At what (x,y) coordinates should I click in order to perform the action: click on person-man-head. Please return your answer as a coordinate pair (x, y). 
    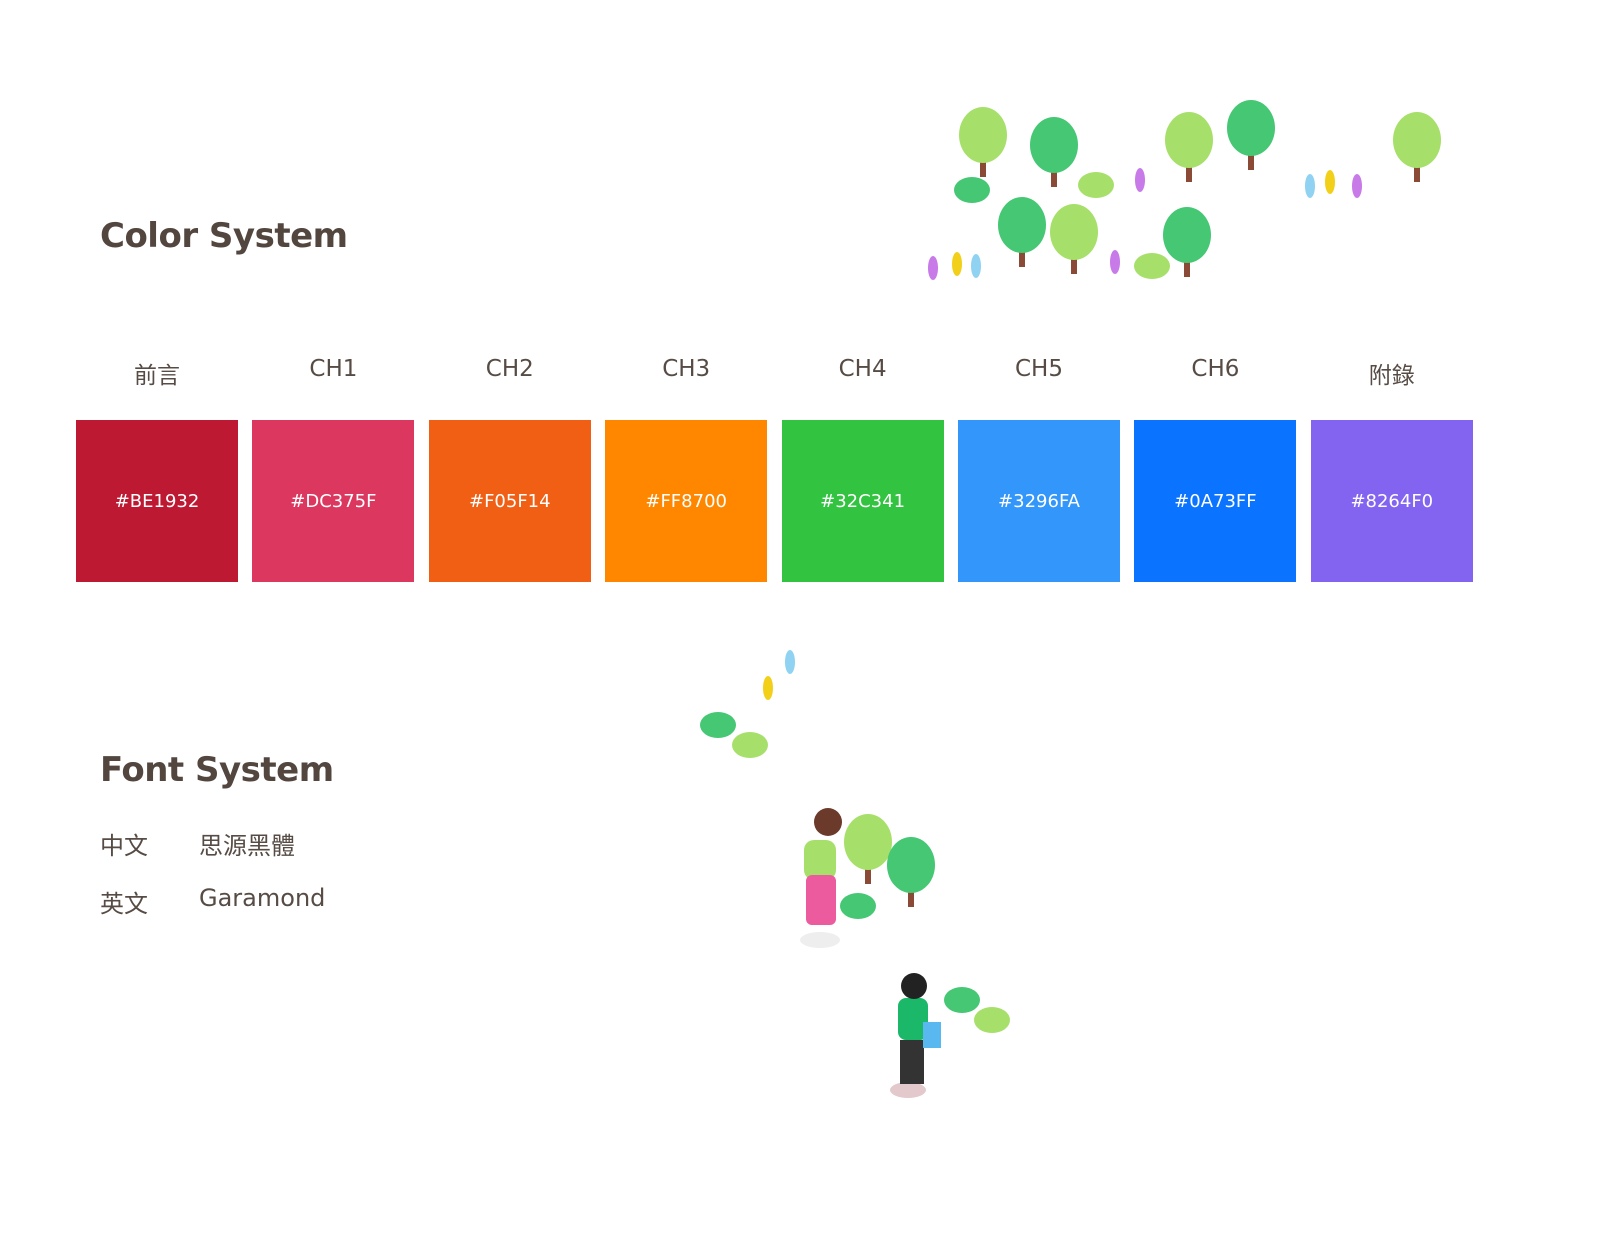
    Looking at the image, I should click on (914, 986).